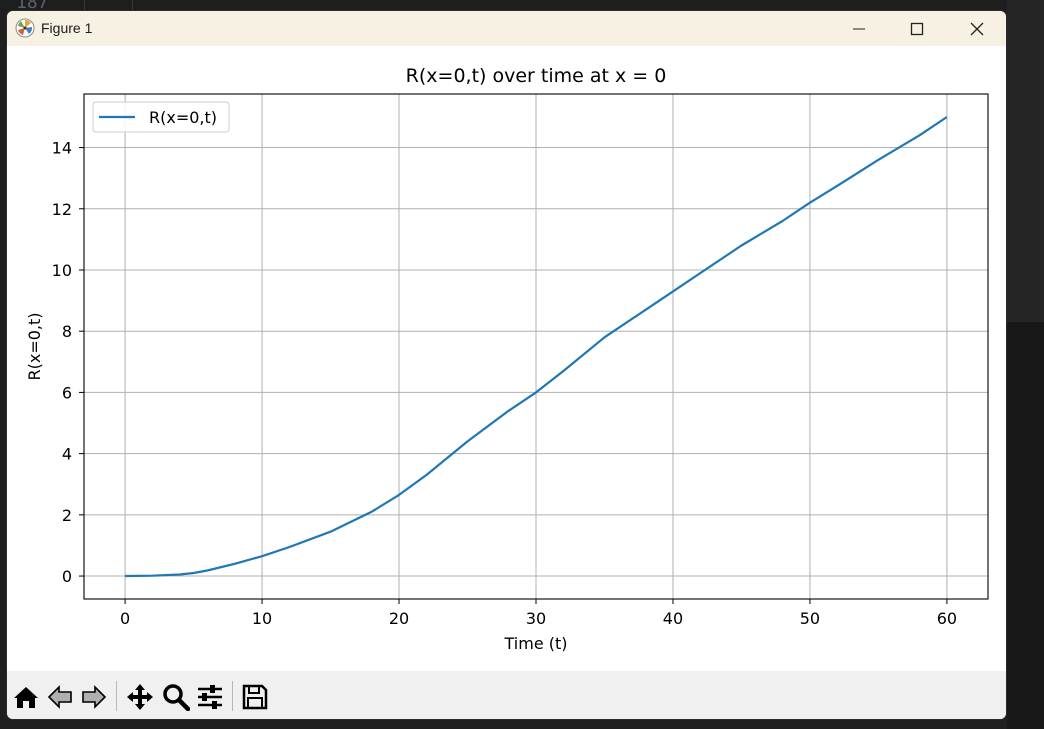 This screenshot has height=729, width=1044. I want to click on x-axis-label: Time (t), so click(536, 643).